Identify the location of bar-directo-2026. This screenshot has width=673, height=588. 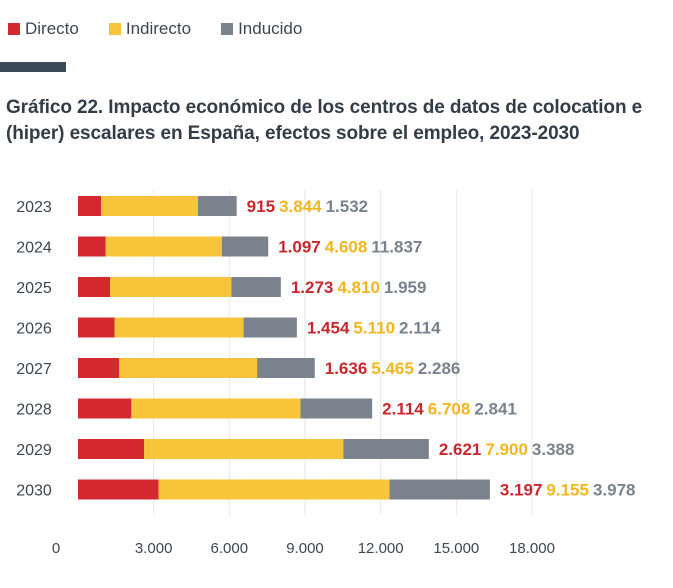
(96, 327).